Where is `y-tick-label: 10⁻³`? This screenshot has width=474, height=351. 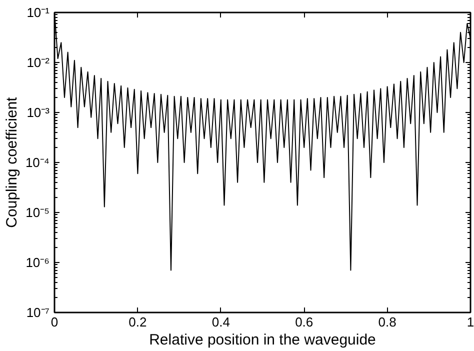
y-tick-label: 10⁻³ is located at coordinates (38, 112).